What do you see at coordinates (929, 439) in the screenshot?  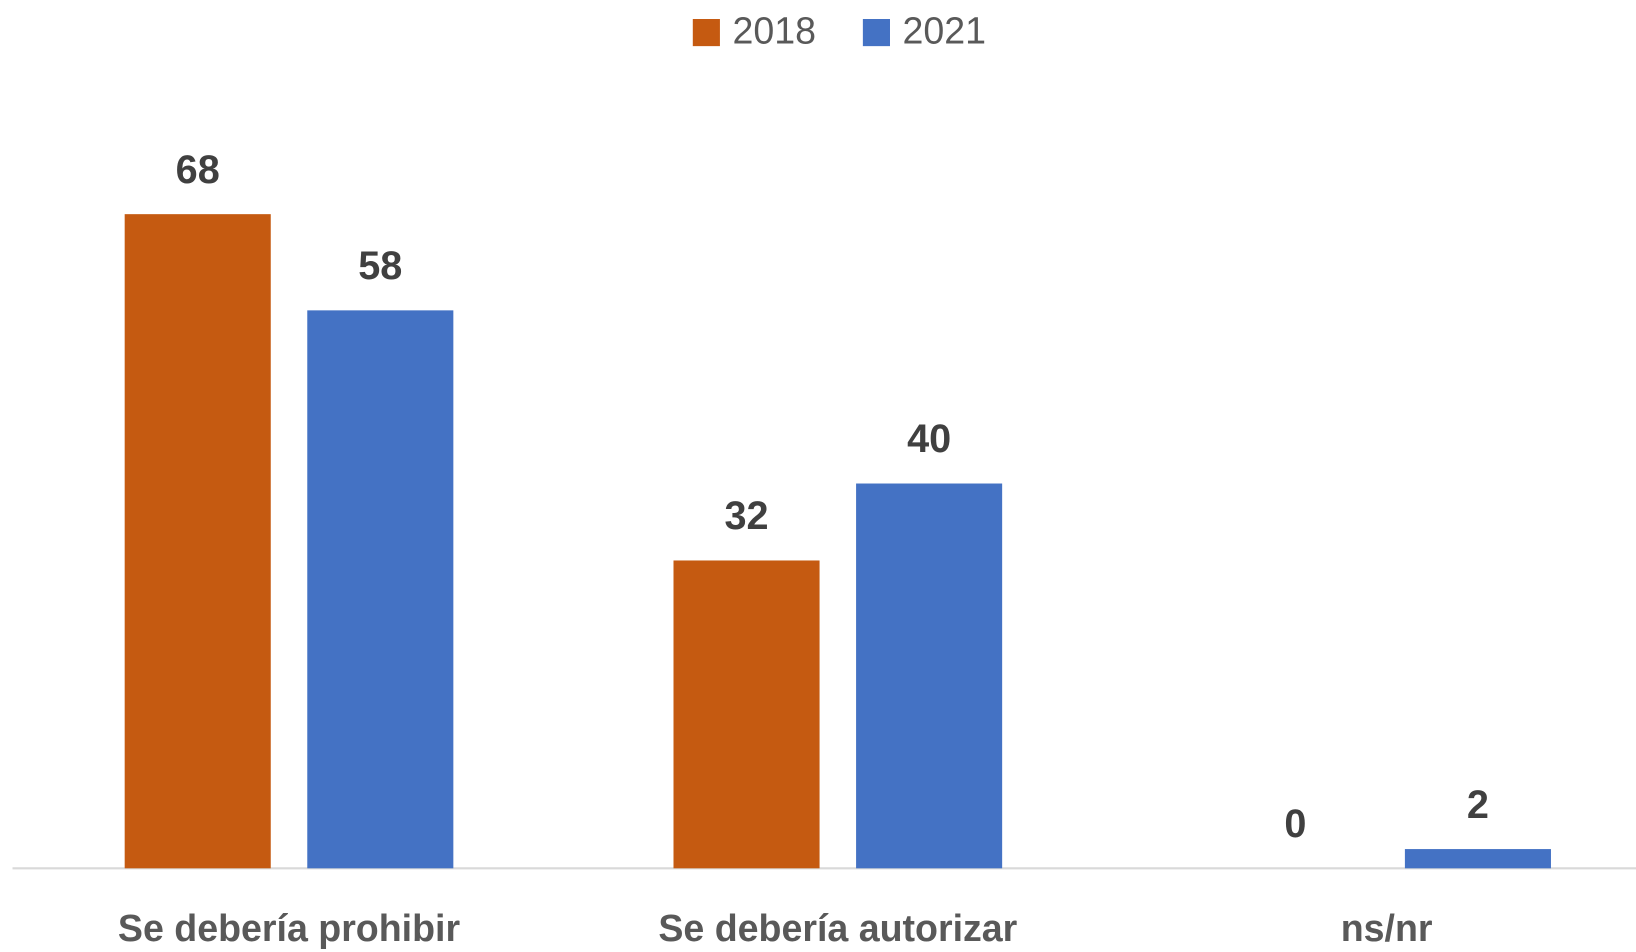 I see `value-label: 40` at bounding box center [929, 439].